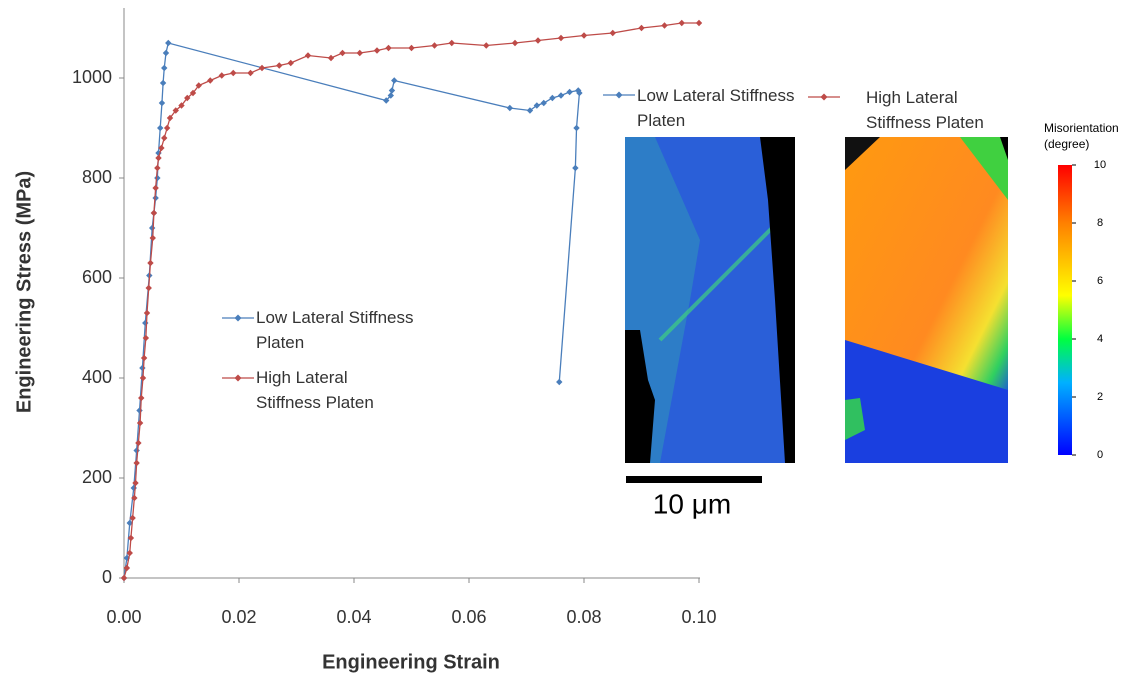 This screenshot has width=1142, height=683. Describe the element at coordinates (1100, 455) in the screenshot. I see `colorbar-tick-label: 0` at that location.